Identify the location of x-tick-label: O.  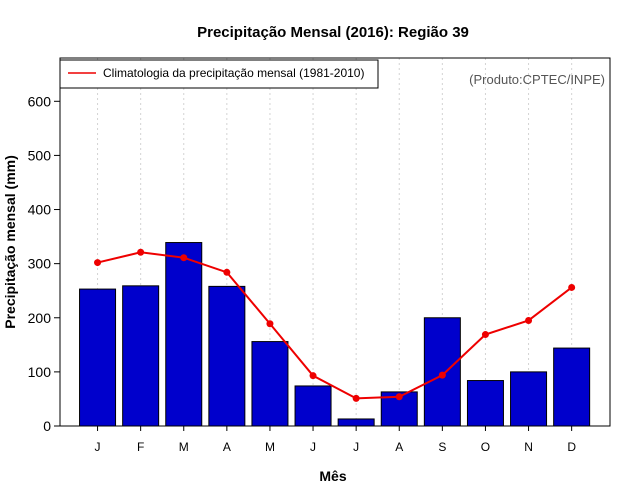
(485, 447).